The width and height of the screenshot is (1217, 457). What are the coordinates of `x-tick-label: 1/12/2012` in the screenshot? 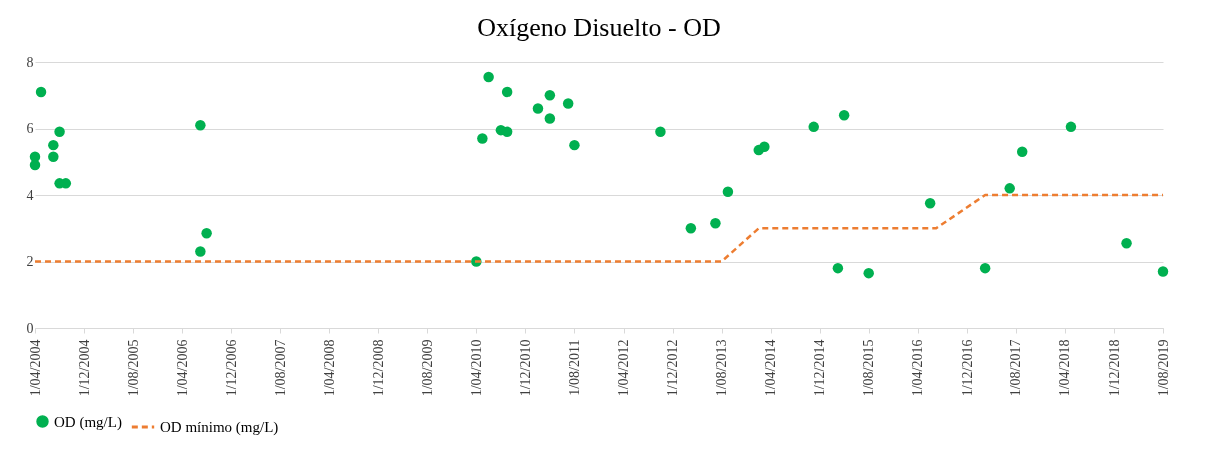 It's located at (673, 368).